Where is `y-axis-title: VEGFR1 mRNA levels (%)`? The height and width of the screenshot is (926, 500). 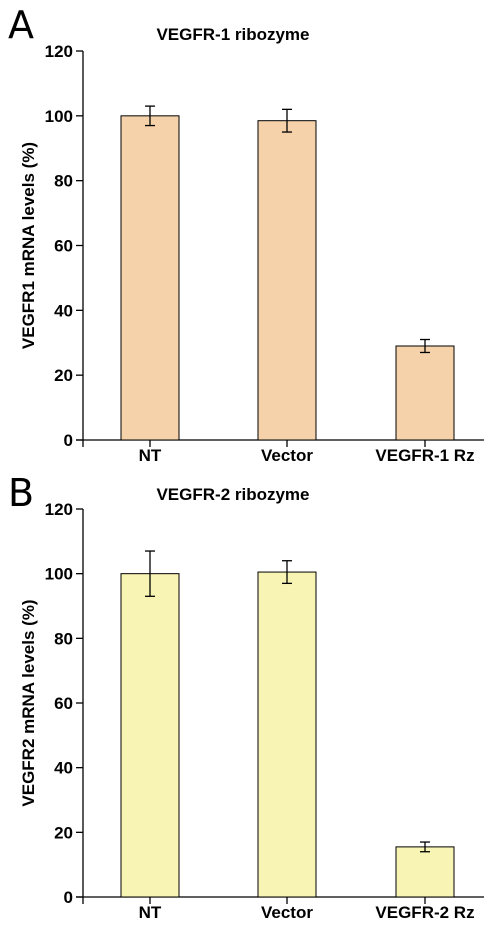
y-axis-title: VEGFR1 mRNA levels (%) is located at coordinates (28, 245).